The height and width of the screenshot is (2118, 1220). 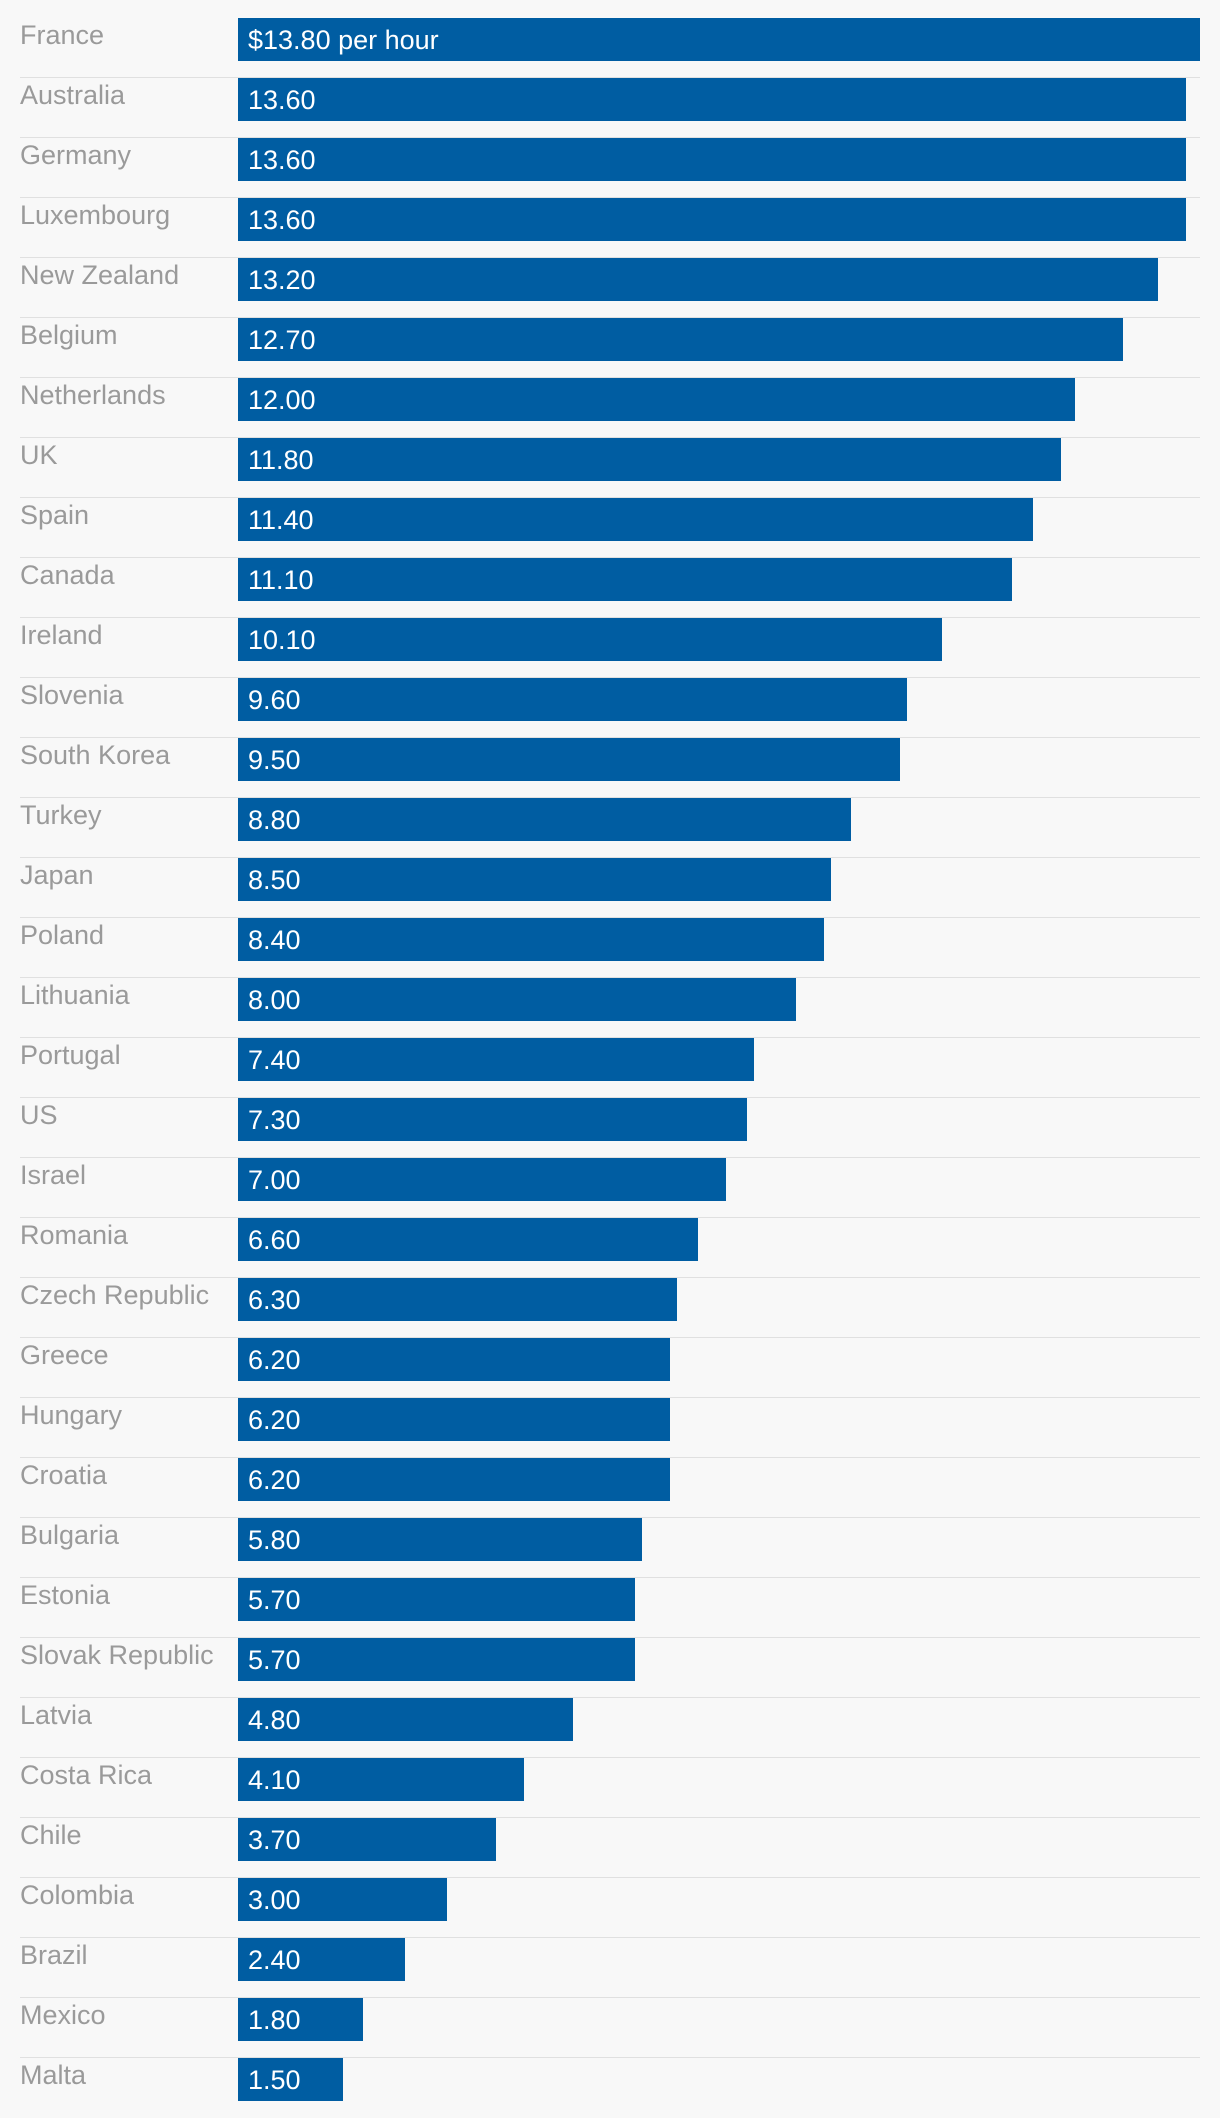 I want to click on bar: 6.30, so click(x=457, y=1299).